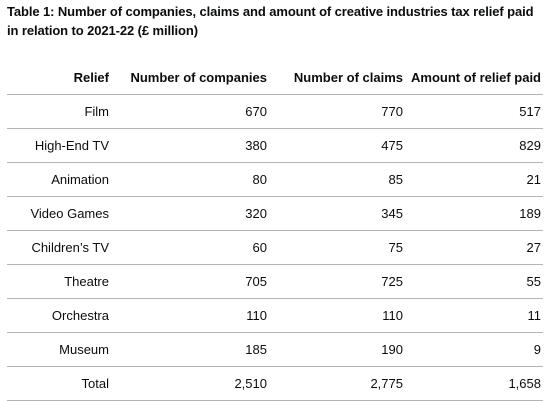 The width and height of the screenshot is (550, 401). I want to click on table-total-row: Total 2,510 2,775 1,658, so click(275, 383).